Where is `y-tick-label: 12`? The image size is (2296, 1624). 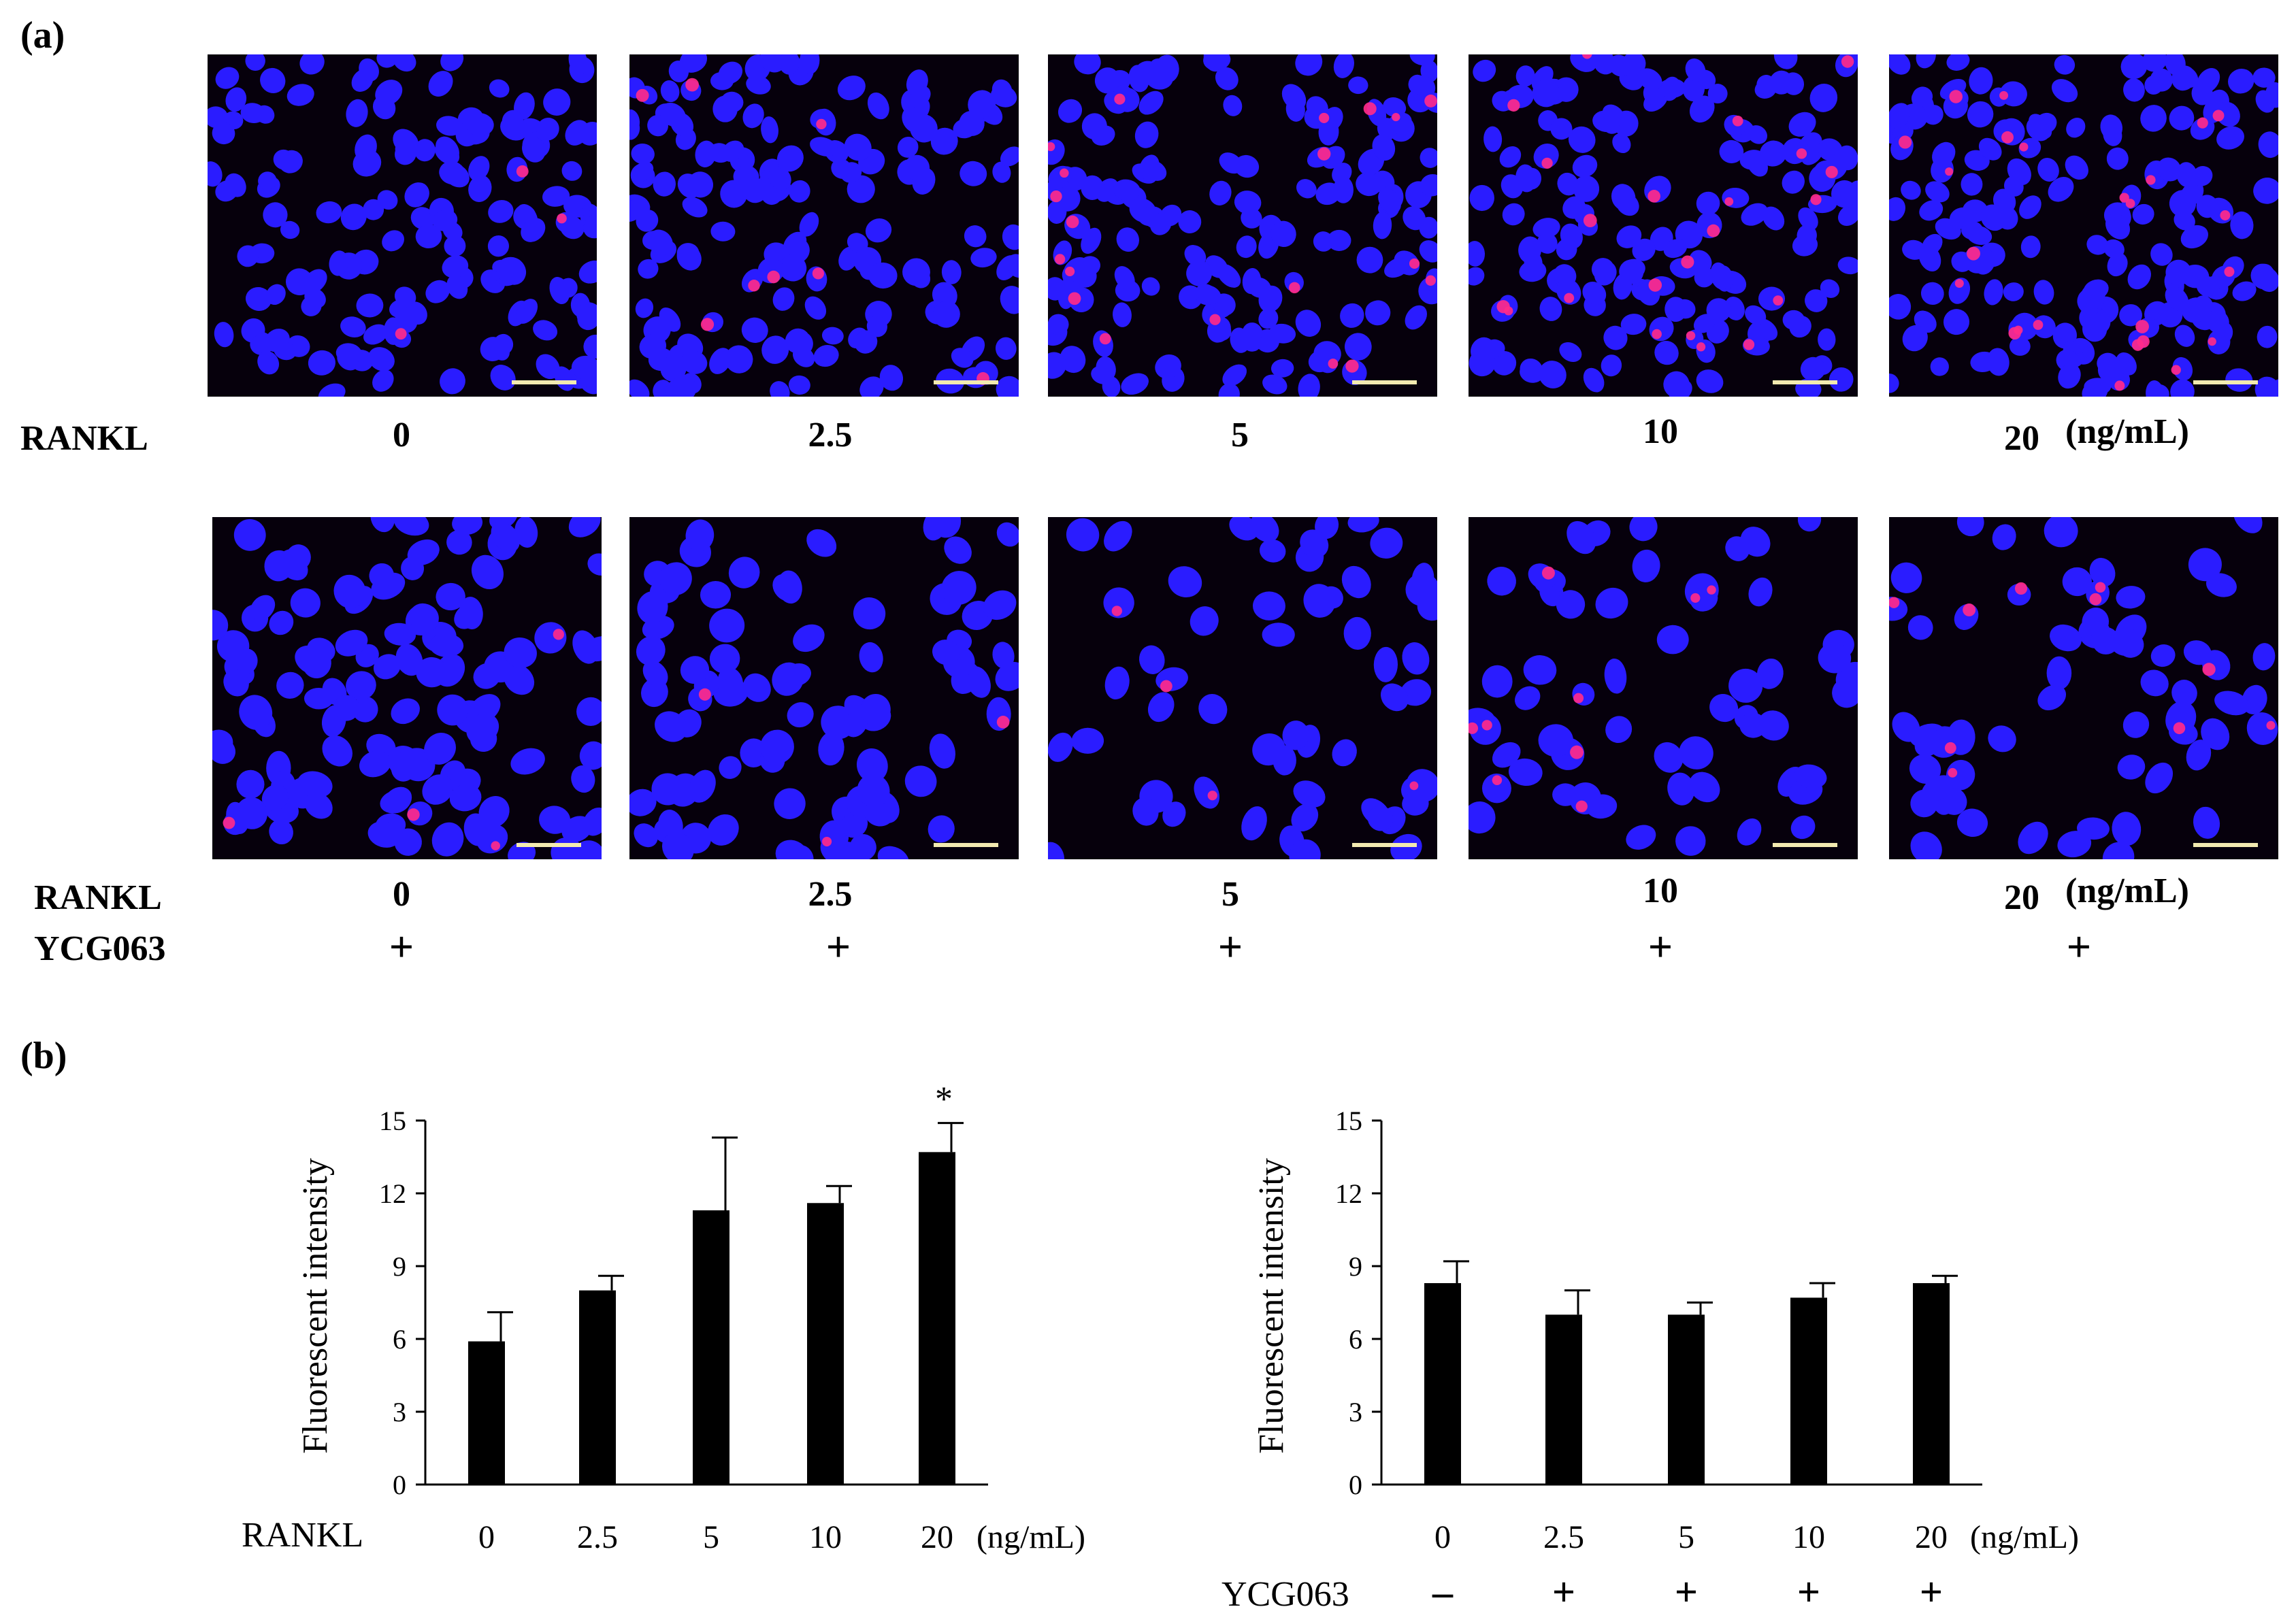 y-tick-label: 12 is located at coordinates (392, 1193).